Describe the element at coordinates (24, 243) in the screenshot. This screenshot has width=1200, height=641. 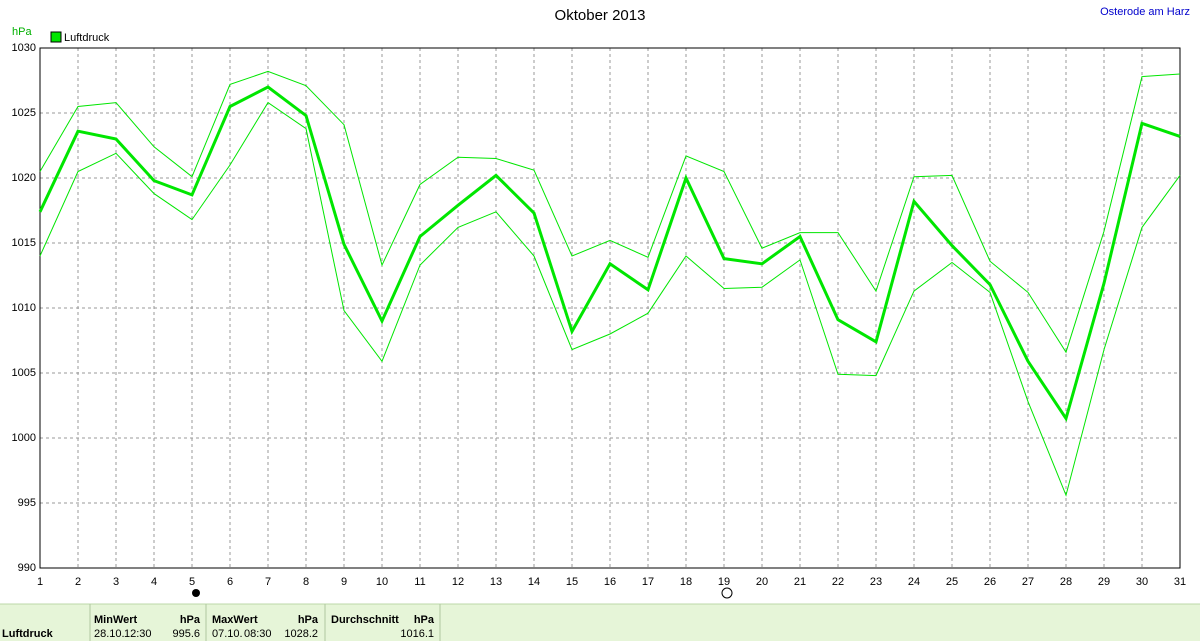
I see `y-tick-label: 1015` at that location.